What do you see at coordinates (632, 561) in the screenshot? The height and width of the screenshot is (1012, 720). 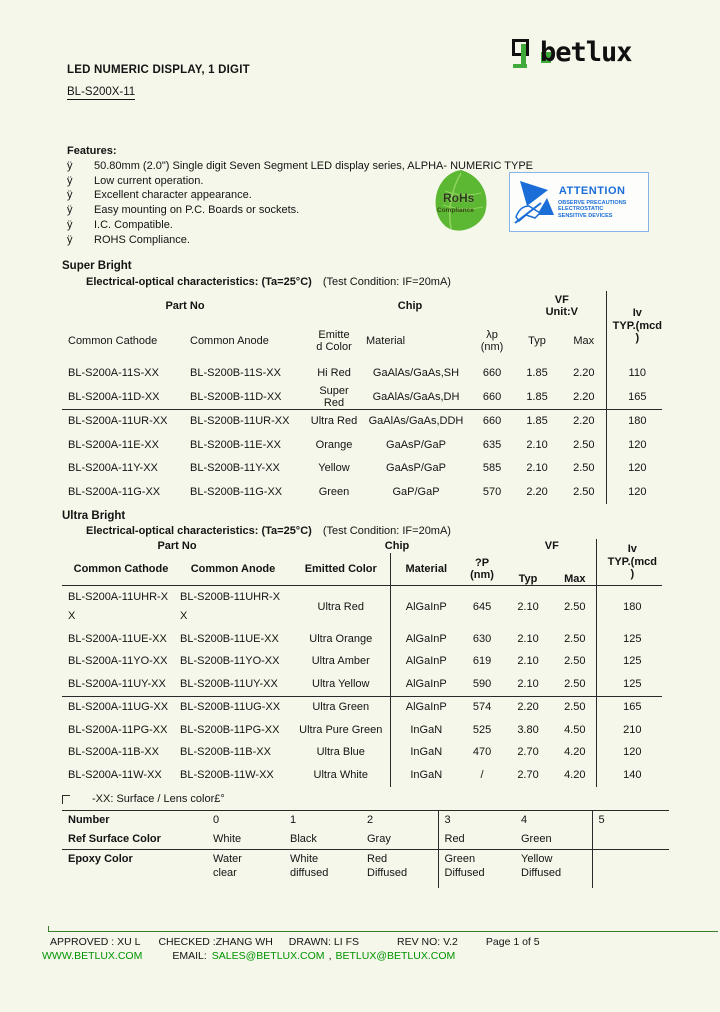 I see `iv-unit-label: TYP.(mcd` at bounding box center [632, 561].